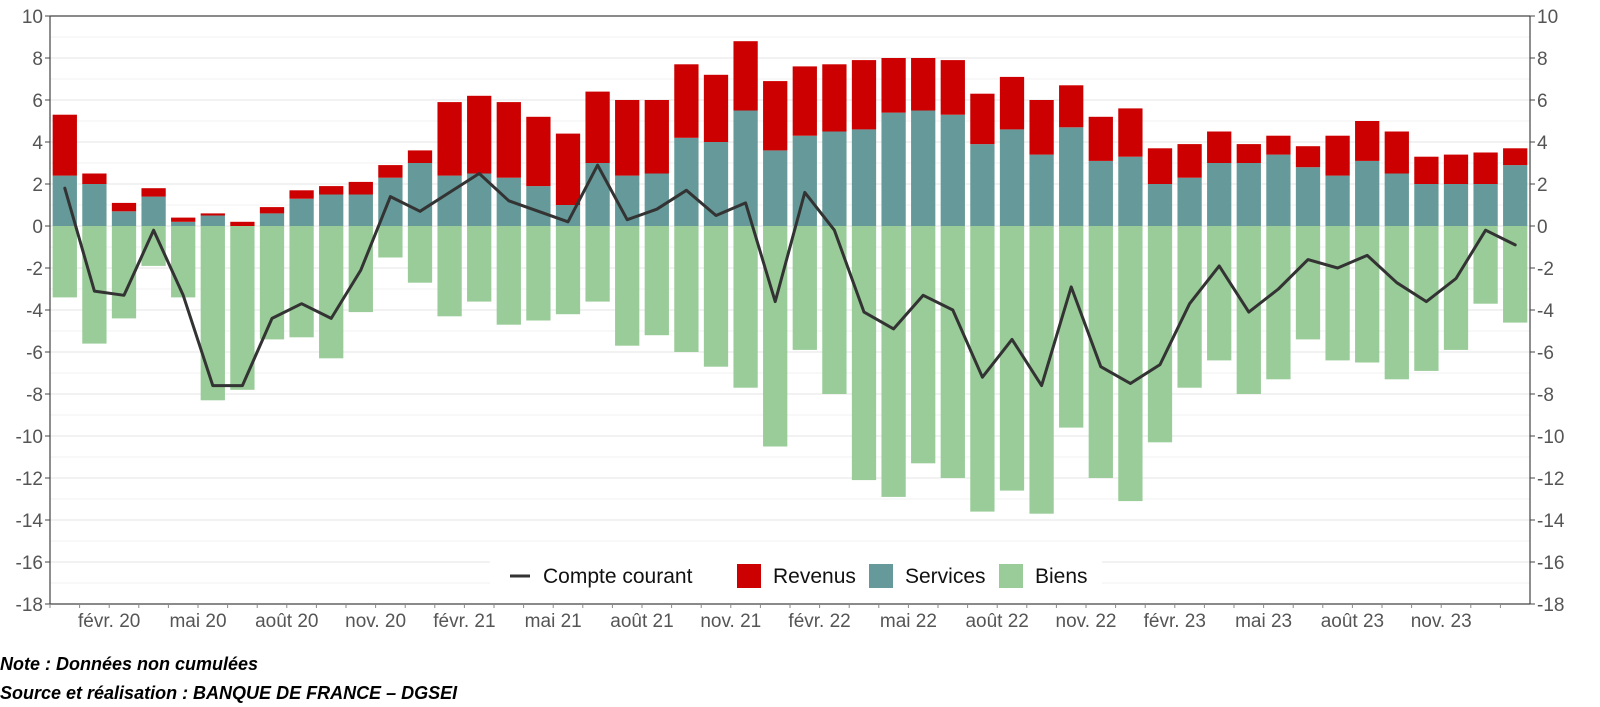  I want to click on legend: Compte courant Revenus Services Biens, so click(796, 577).